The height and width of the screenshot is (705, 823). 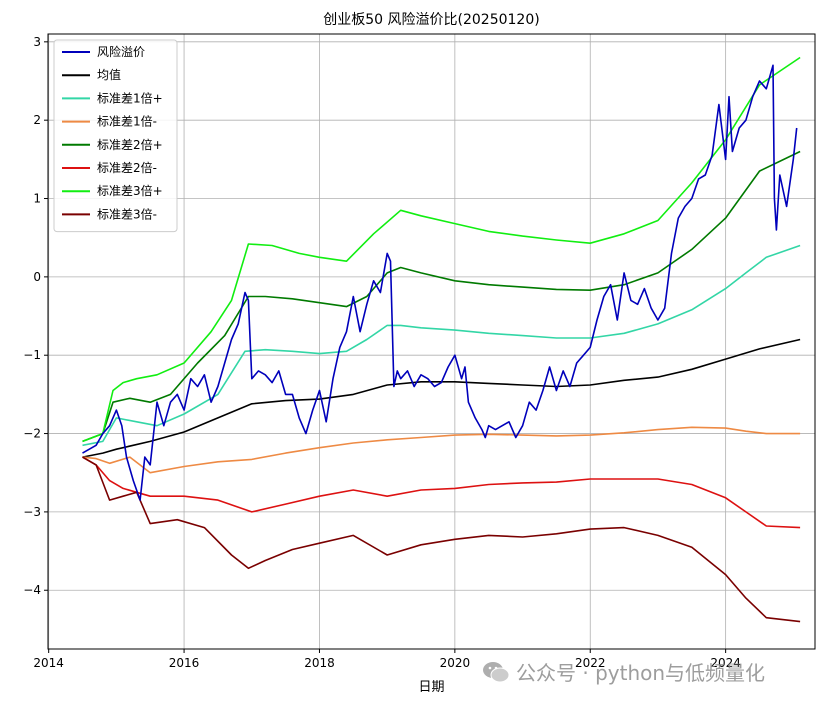 What do you see at coordinates (496, 671) in the screenshot?
I see `wechat-icon` at bounding box center [496, 671].